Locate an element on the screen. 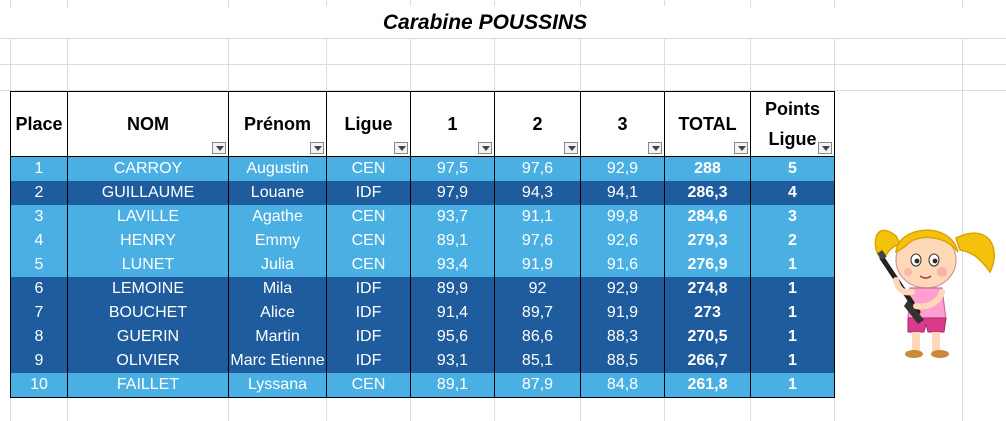  cell-total: 279,3 is located at coordinates (707, 241).